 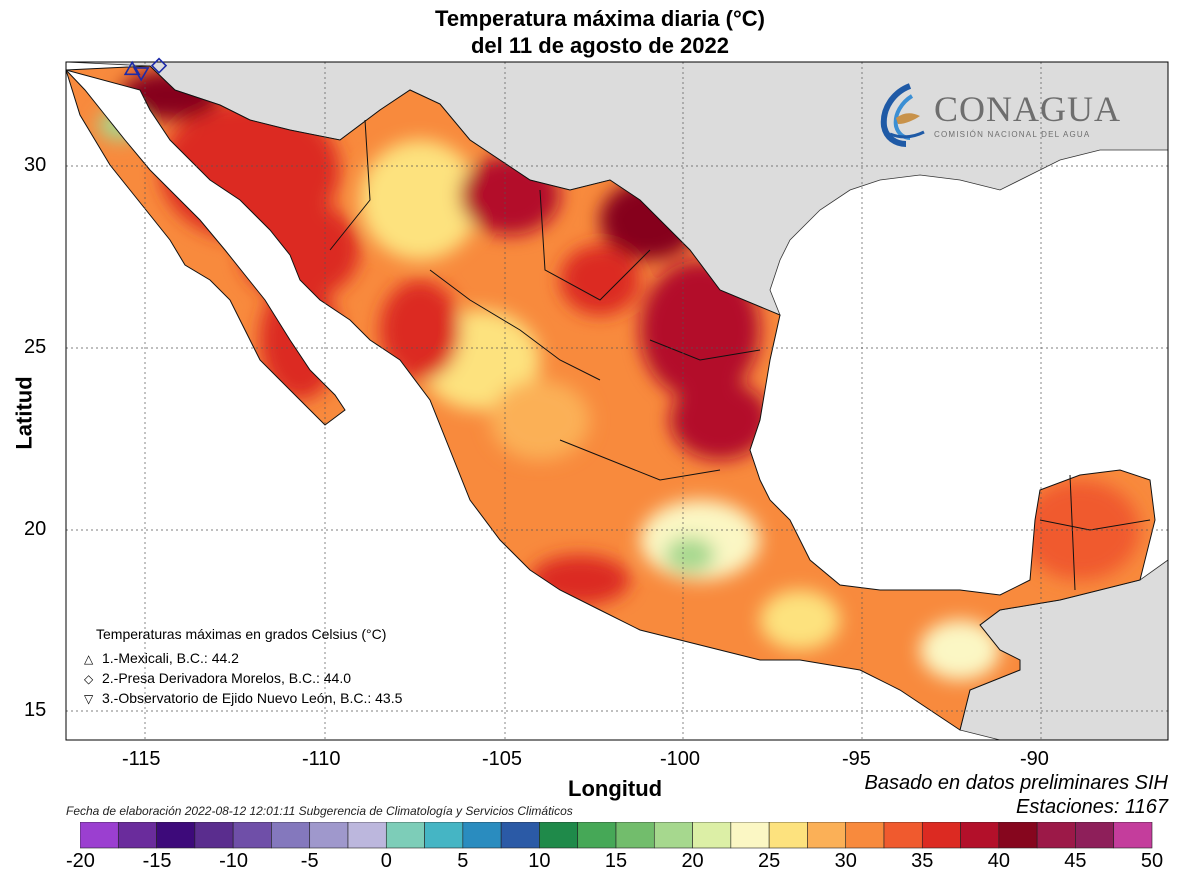 I want to click on x-tick-label: -90, so click(x=1034, y=759).